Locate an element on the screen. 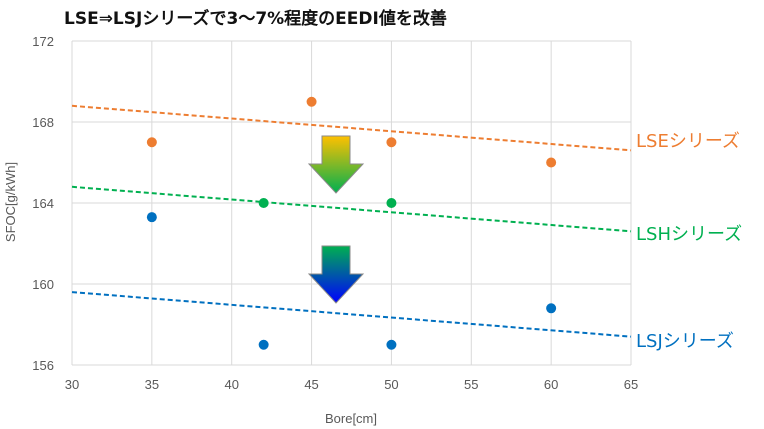 The image size is (764, 429). x-tick-label: 35 is located at coordinates (152, 384).